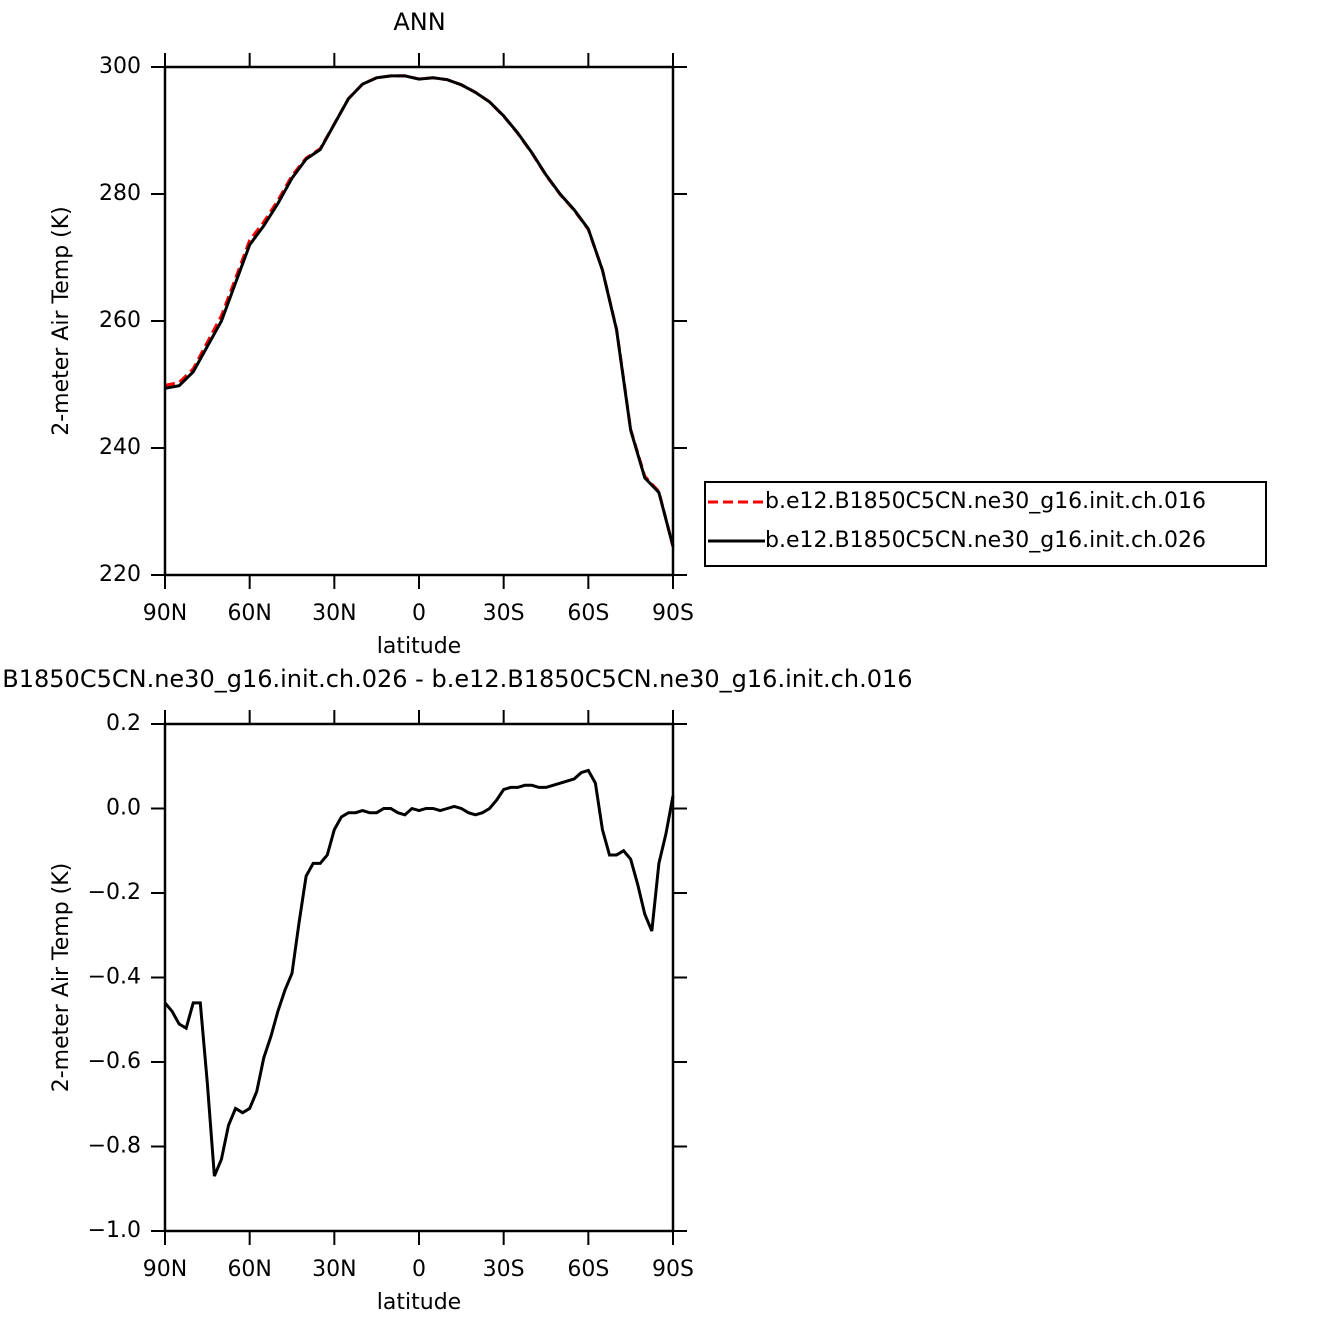  Describe the element at coordinates (120, 66) in the screenshot. I see `y-tick-label: 300` at that location.